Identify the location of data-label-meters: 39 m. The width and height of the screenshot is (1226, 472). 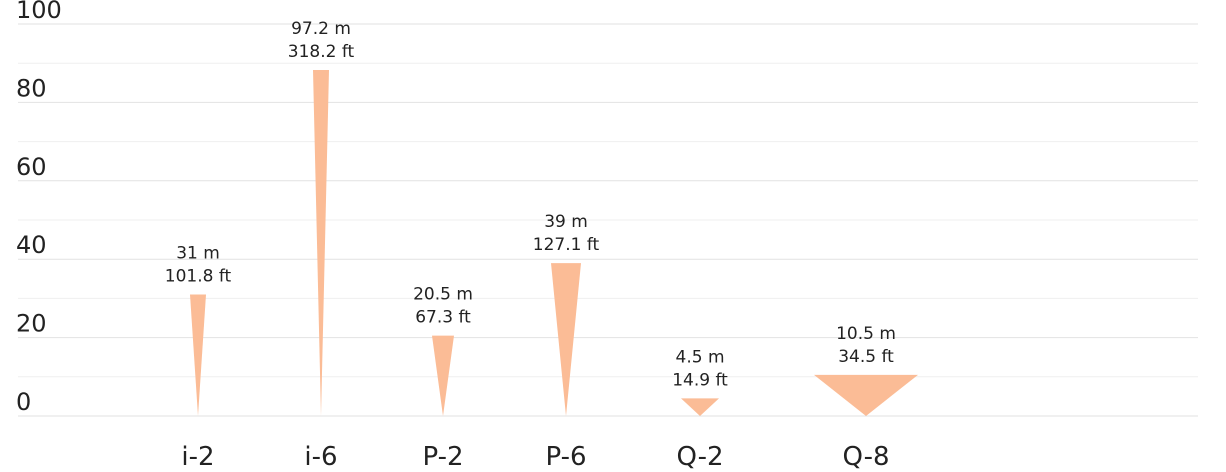
(566, 222).